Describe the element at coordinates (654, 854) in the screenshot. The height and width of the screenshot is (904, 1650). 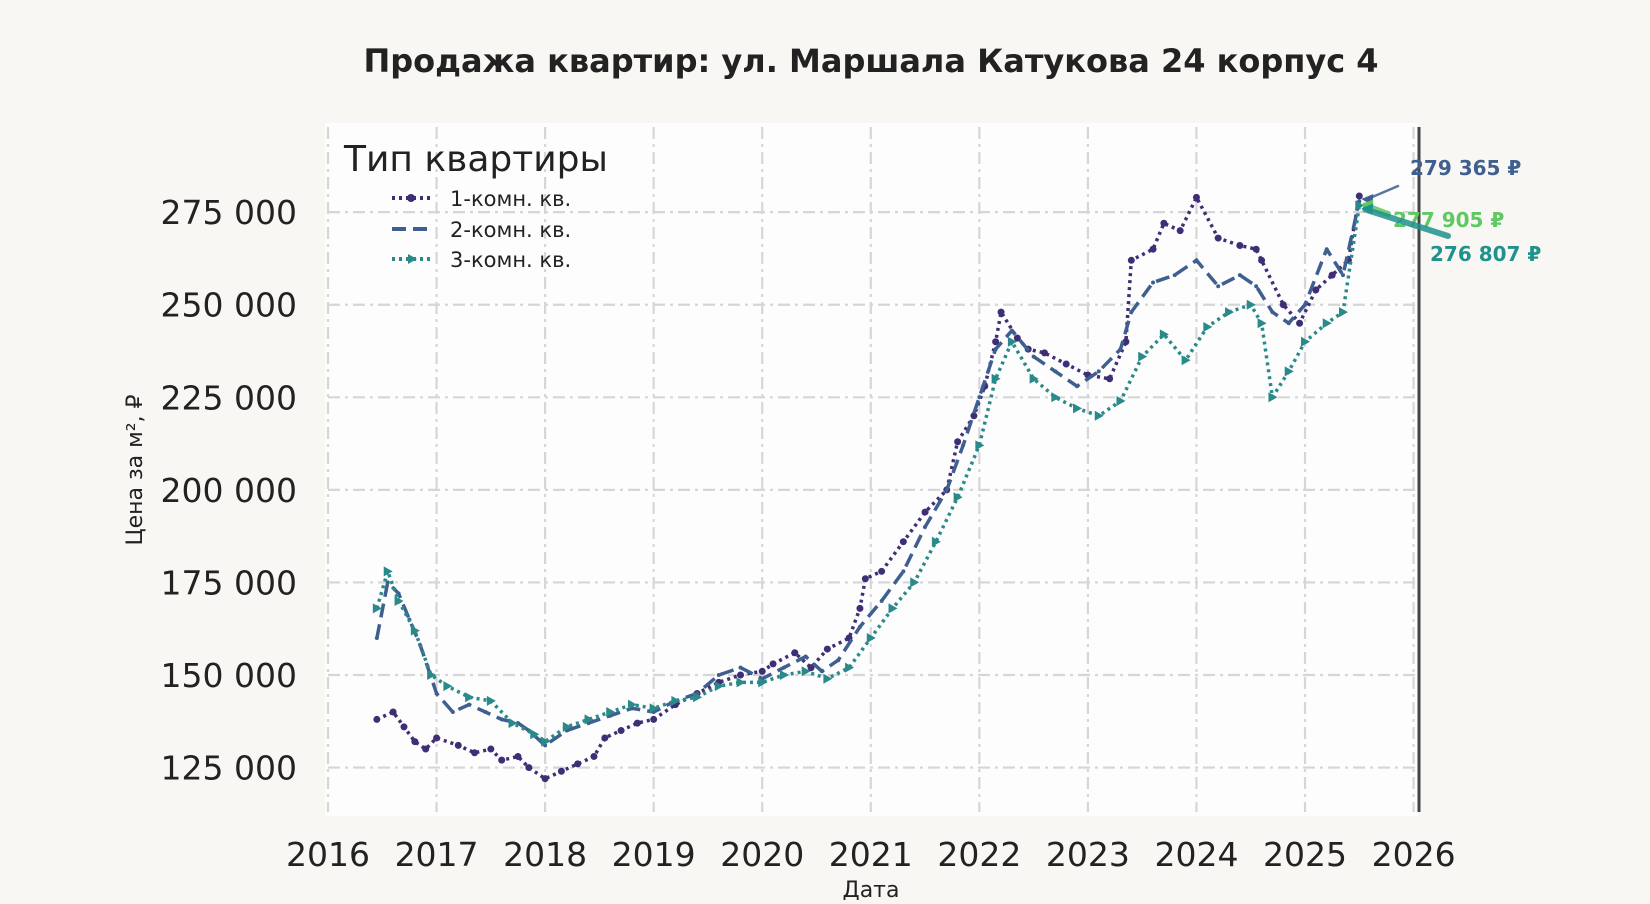
I see `x-tick-label: 2019` at that location.